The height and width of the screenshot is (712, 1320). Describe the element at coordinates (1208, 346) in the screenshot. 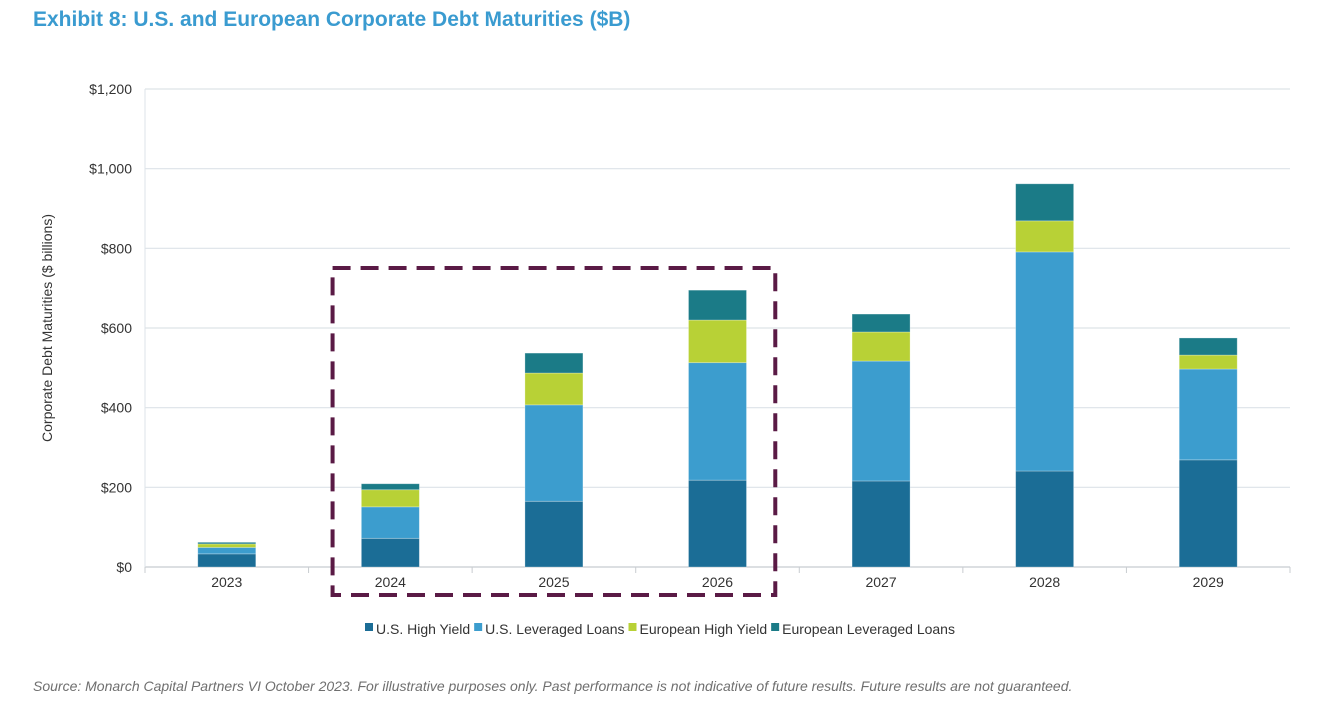

I see `bar-2029-european-leveraged-loans` at that location.